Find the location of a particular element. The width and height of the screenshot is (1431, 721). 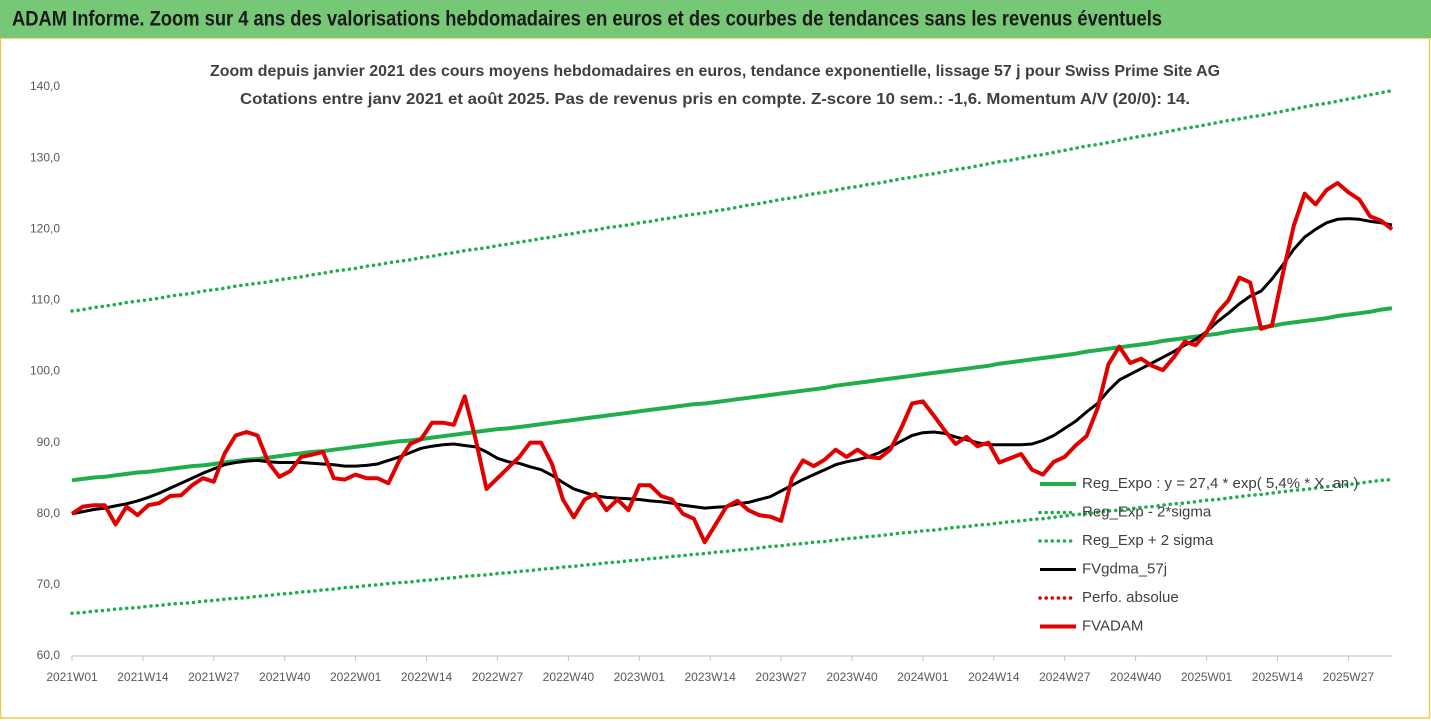

x-tick-label: 2024W40 is located at coordinates (1136, 677).